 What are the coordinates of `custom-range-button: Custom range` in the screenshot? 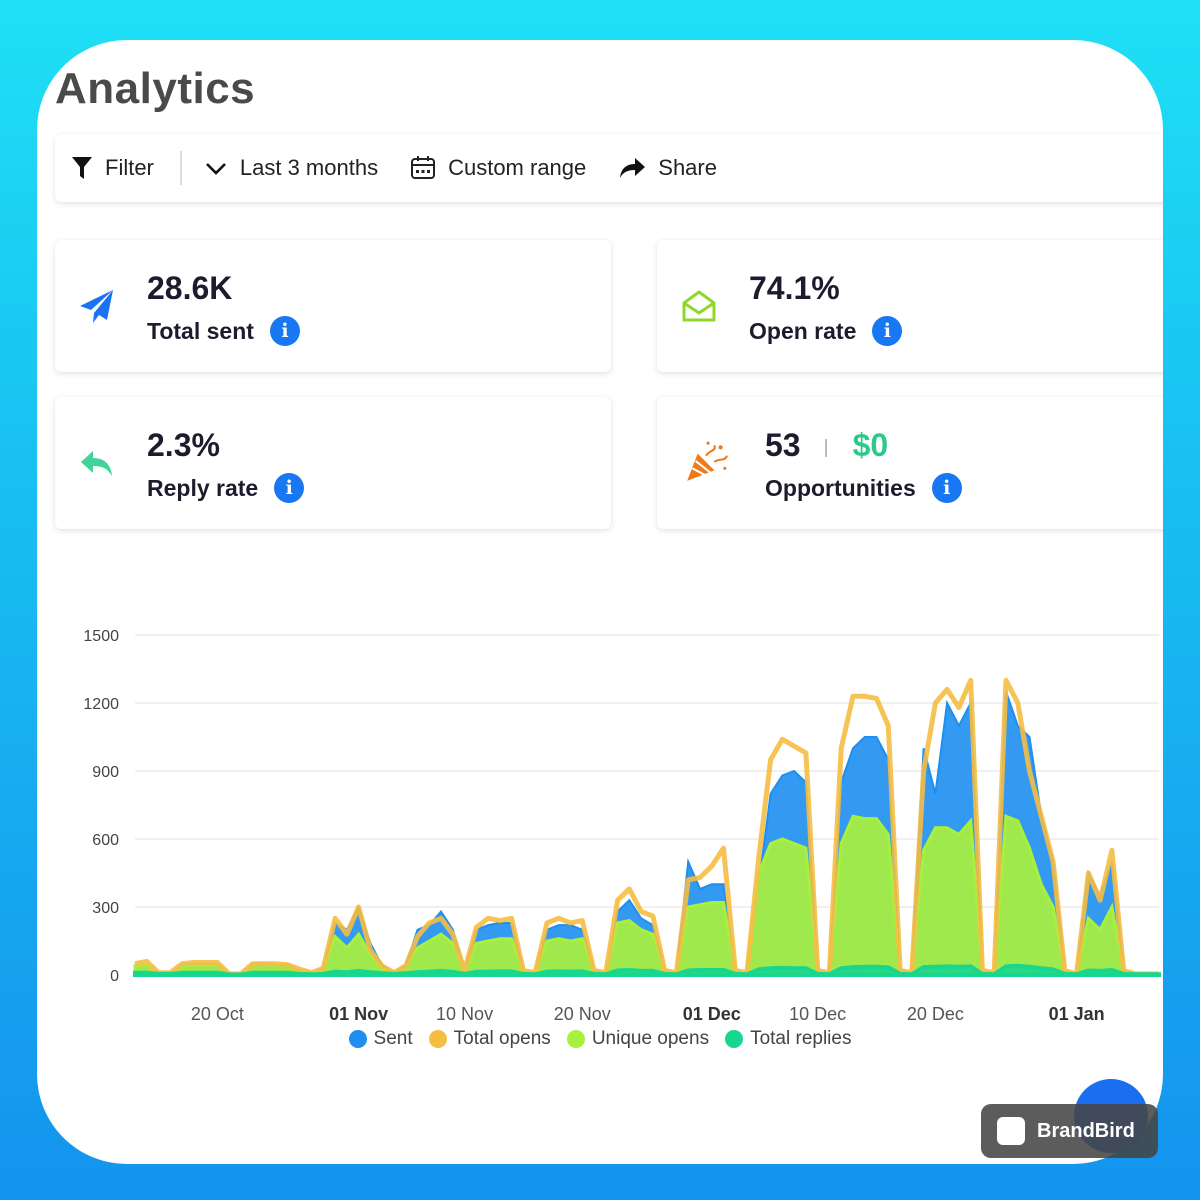 It's located at (498, 168).